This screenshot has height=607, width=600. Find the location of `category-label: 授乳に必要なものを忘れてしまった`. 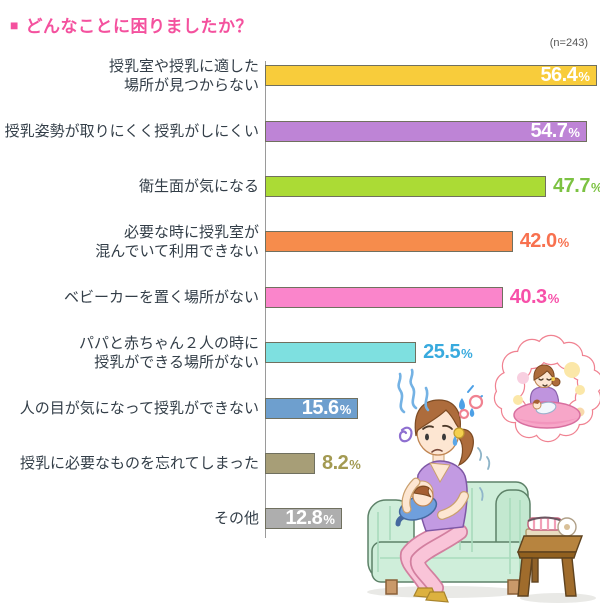

category-label: 授乳に必要なものを忘れてしまった is located at coordinates (139, 463).